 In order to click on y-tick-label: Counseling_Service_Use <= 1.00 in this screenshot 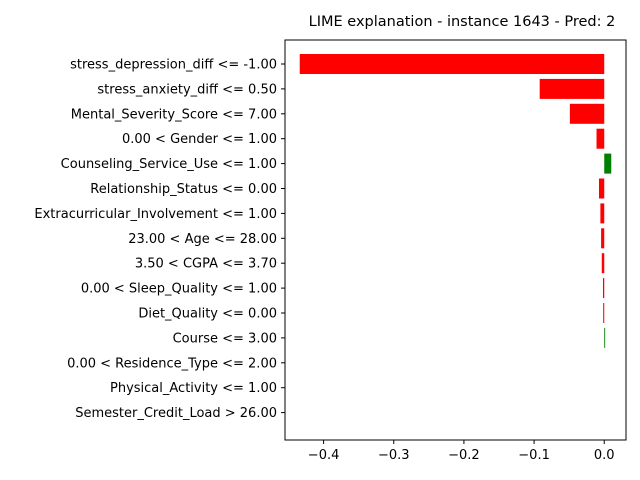, I will do `click(169, 164)`.